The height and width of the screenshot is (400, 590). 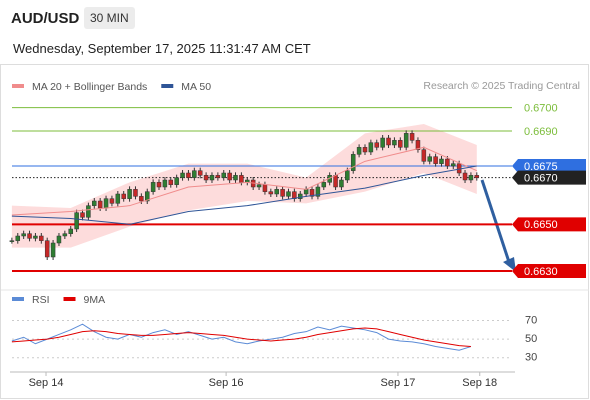 What do you see at coordinates (541, 272) in the screenshot?
I see `level-label: 0.6630` at bounding box center [541, 272].